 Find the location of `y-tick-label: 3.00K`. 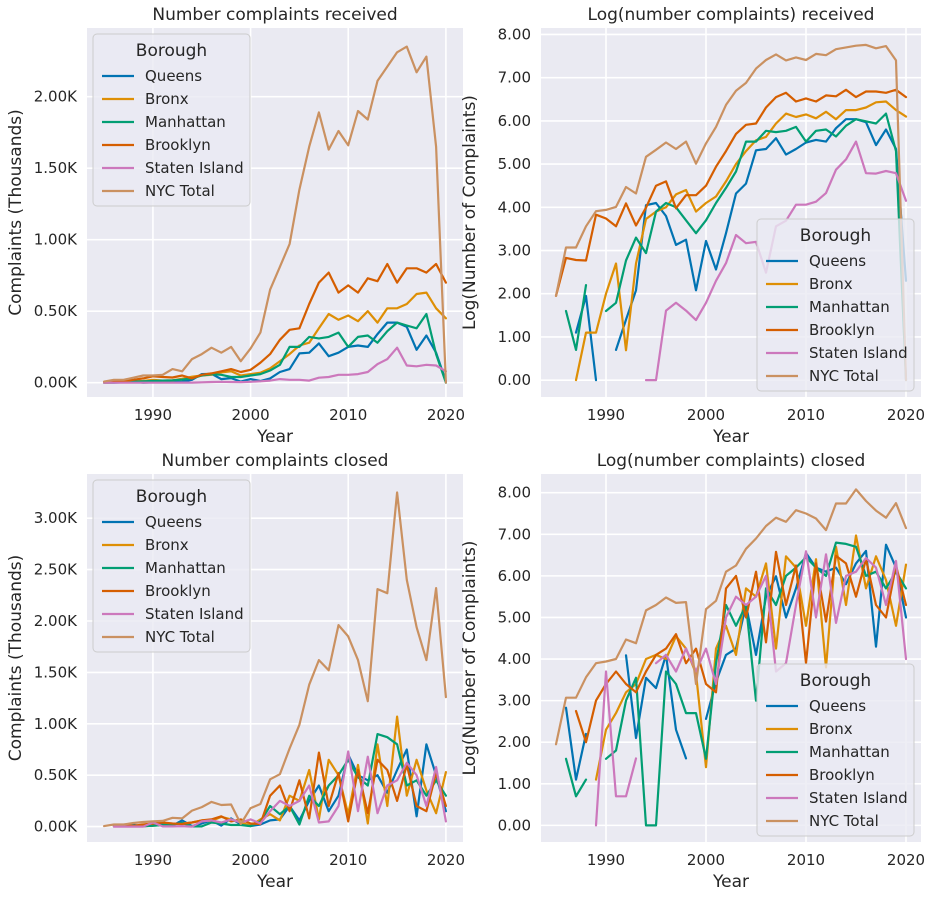

y-tick-label: 3.00K is located at coordinates (56, 518).